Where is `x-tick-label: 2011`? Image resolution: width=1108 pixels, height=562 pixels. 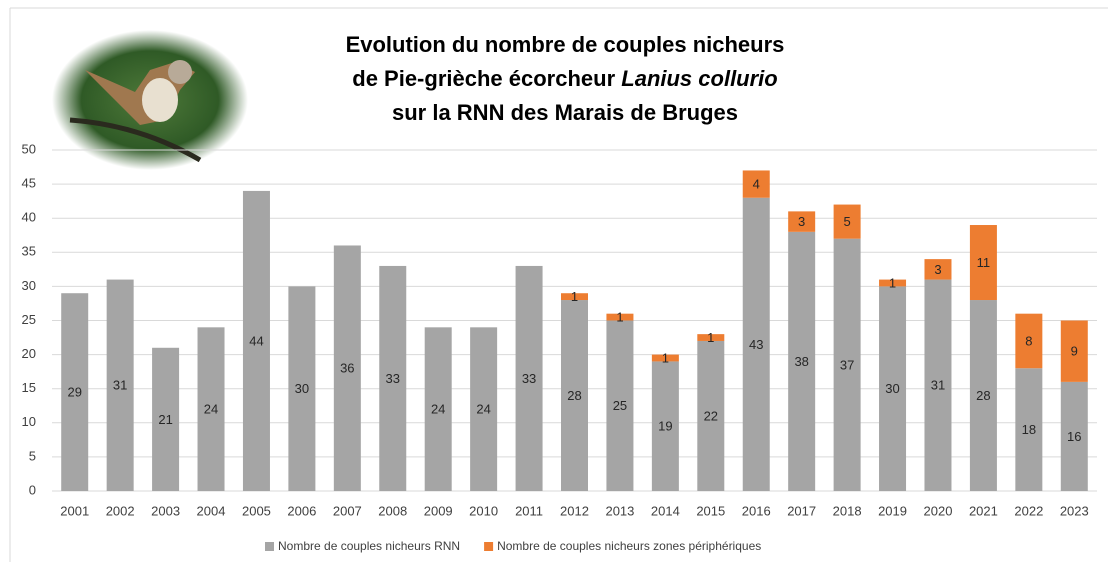 x-tick-label: 2011 is located at coordinates (529, 510).